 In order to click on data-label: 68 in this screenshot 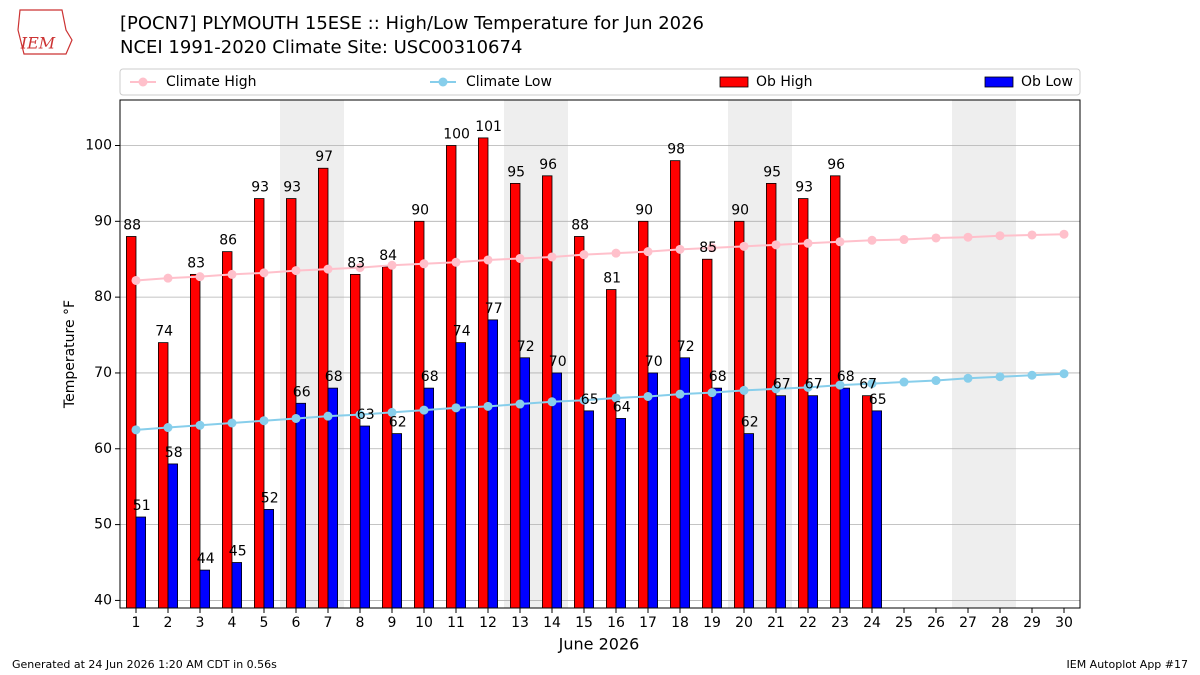, I will do `click(430, 377)`.